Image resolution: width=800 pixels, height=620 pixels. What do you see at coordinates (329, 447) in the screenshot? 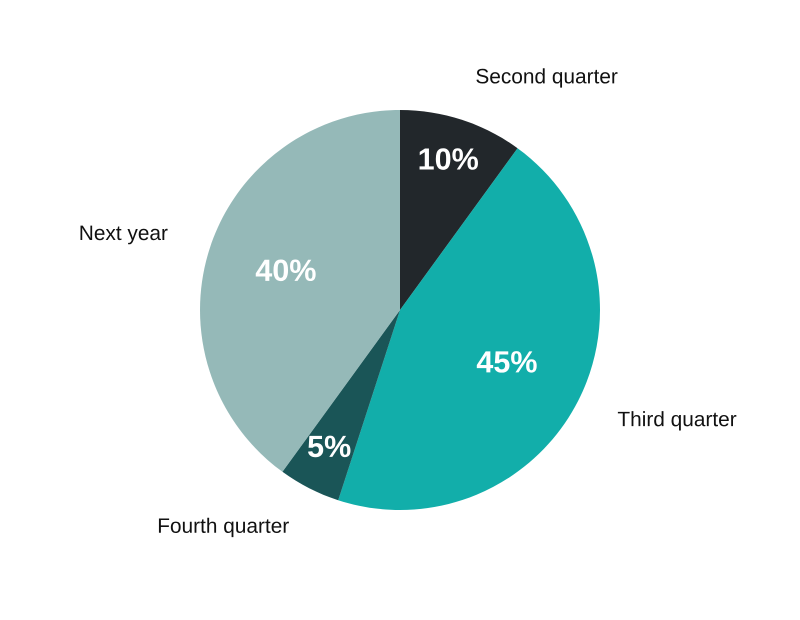
I see `data-label: 5%` at bounding box center [329, 447].